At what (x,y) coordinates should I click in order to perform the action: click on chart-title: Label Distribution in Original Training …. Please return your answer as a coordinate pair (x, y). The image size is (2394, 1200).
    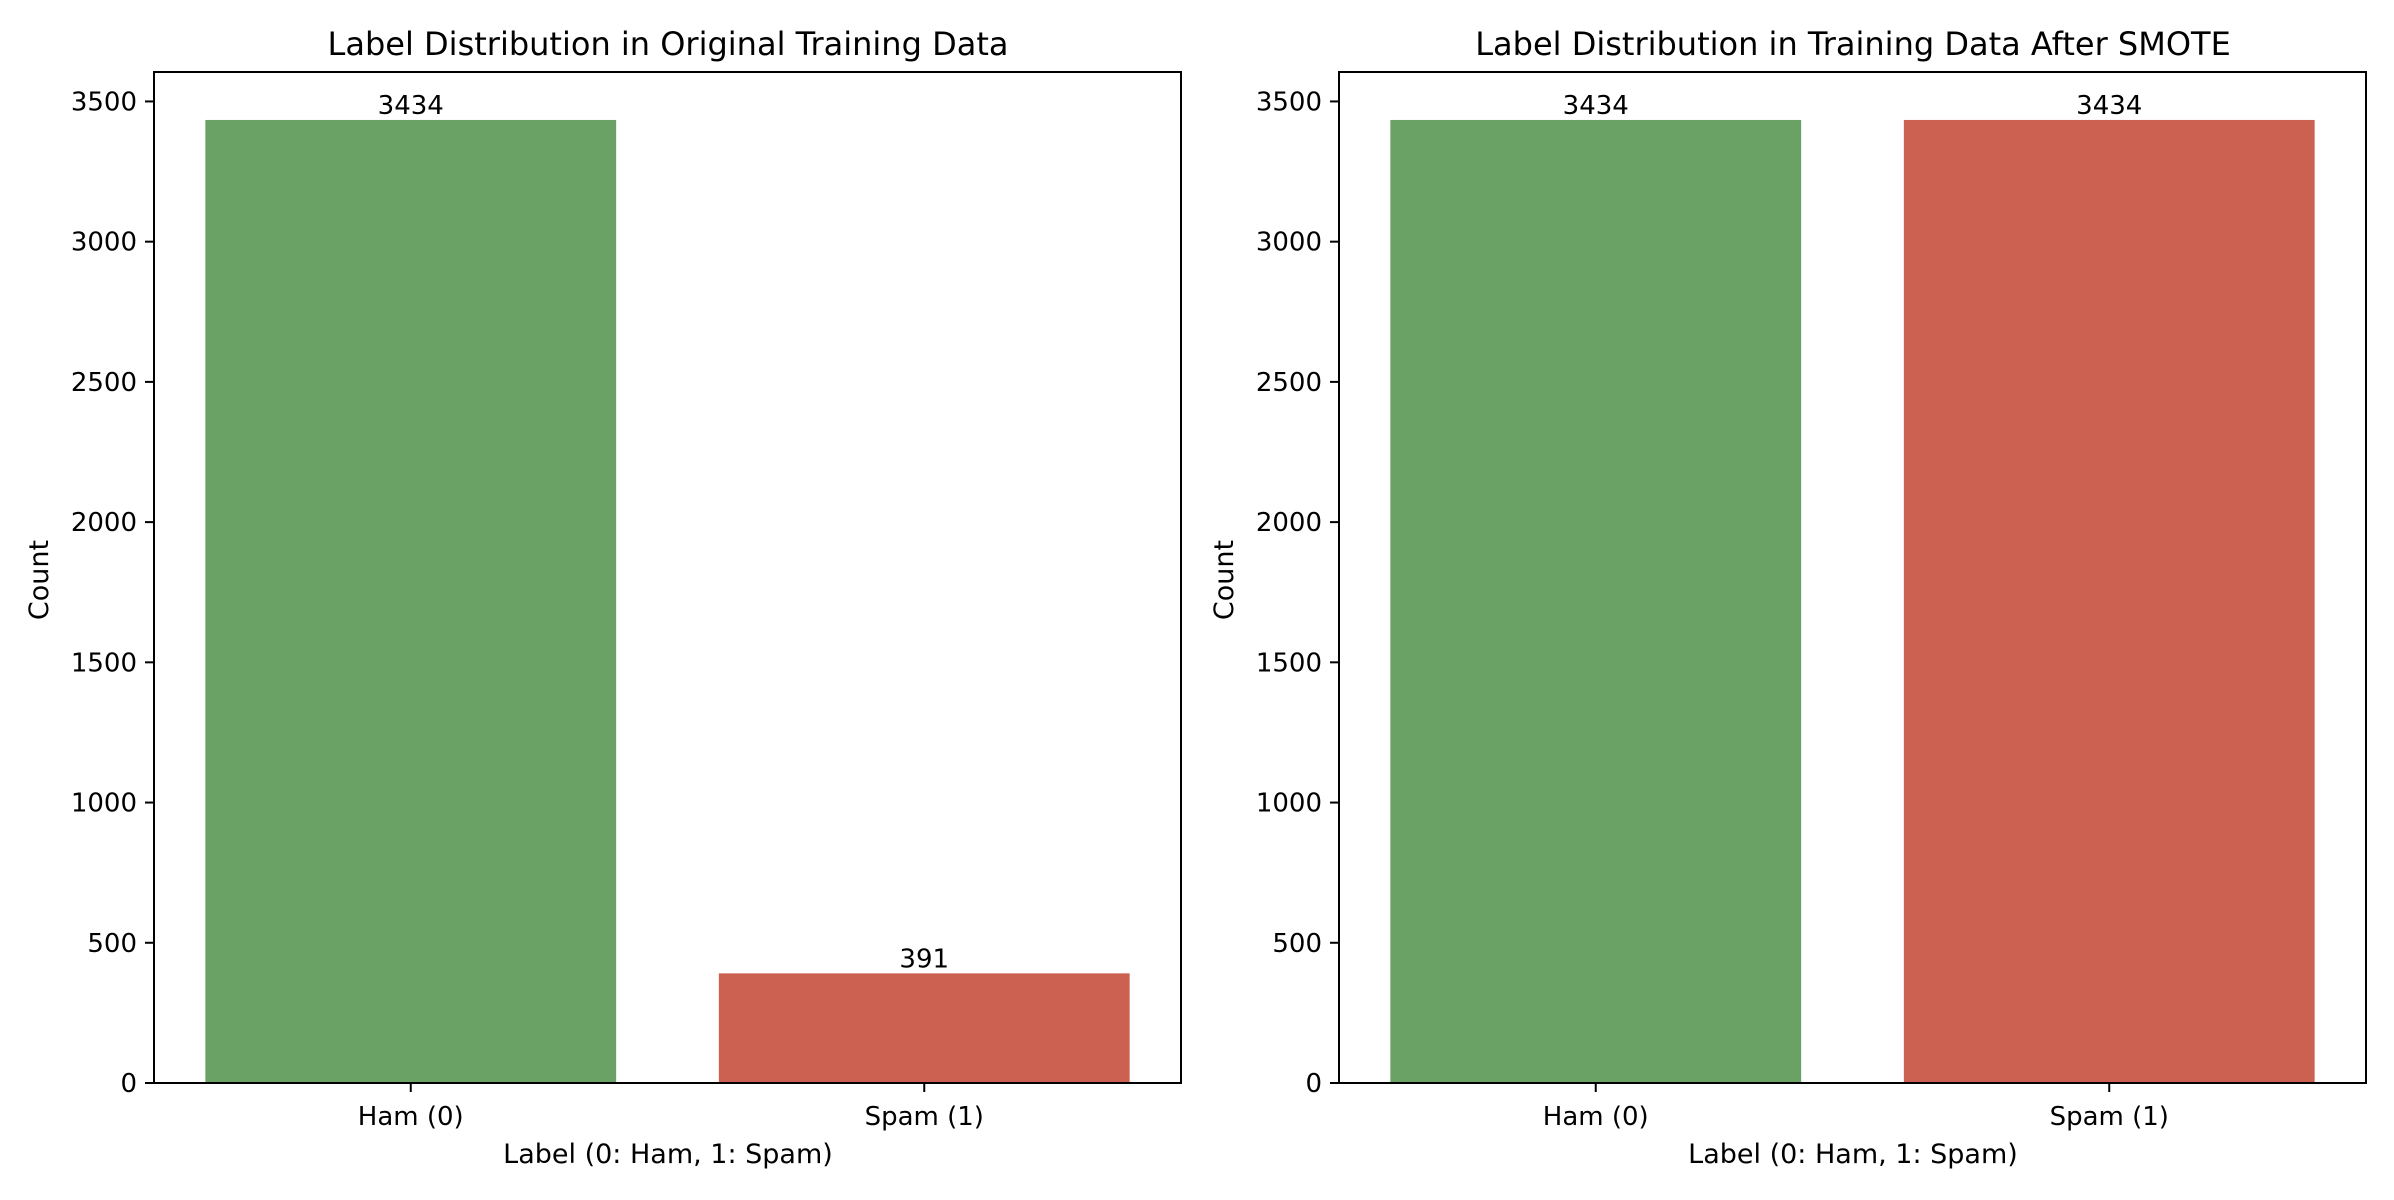
    Looking at the image, I should click on (668, 44).